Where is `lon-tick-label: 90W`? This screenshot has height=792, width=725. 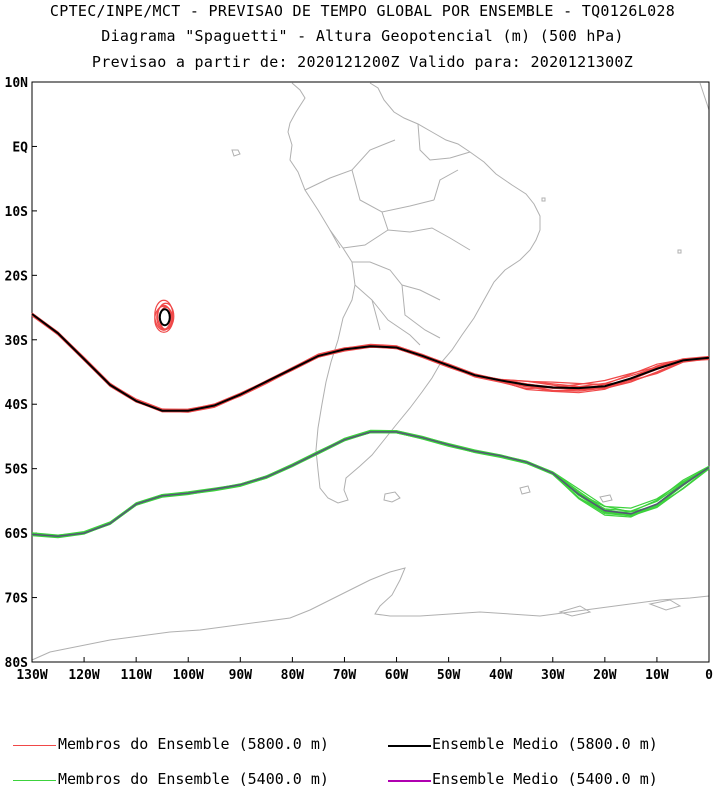
lon-tick-label: 90W is located at coordinates (241, 675).